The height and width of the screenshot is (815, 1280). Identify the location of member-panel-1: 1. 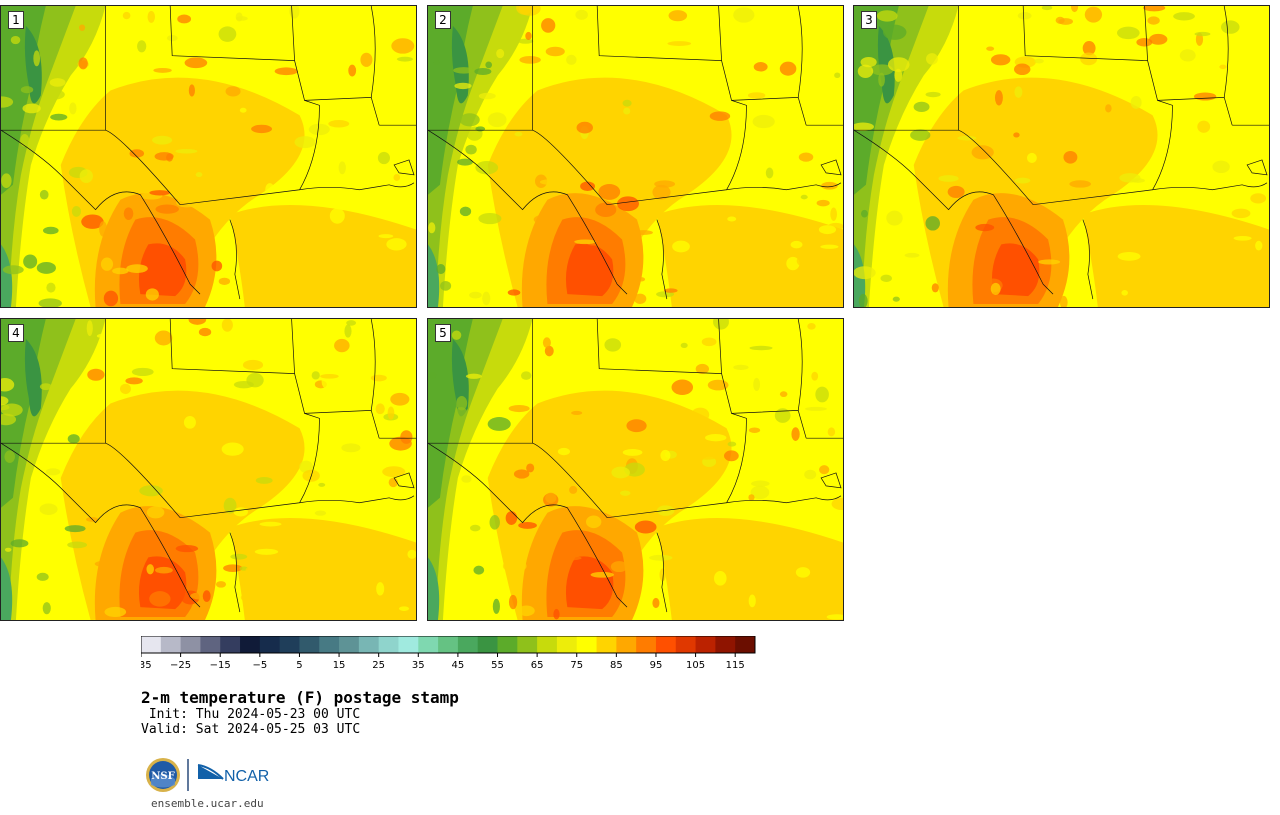
(208, 156).